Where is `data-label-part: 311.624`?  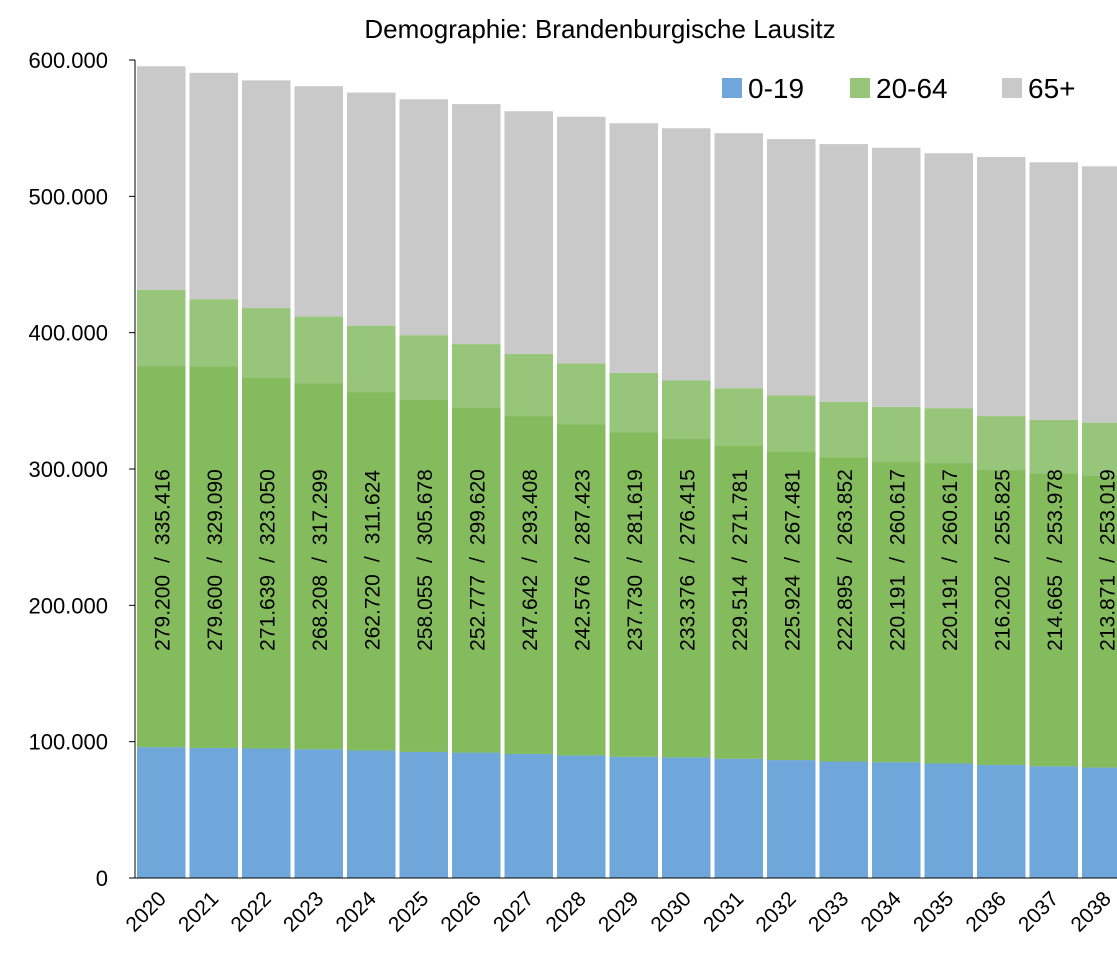 data-label-part: 311.624 is located at coordinates (372, 507).